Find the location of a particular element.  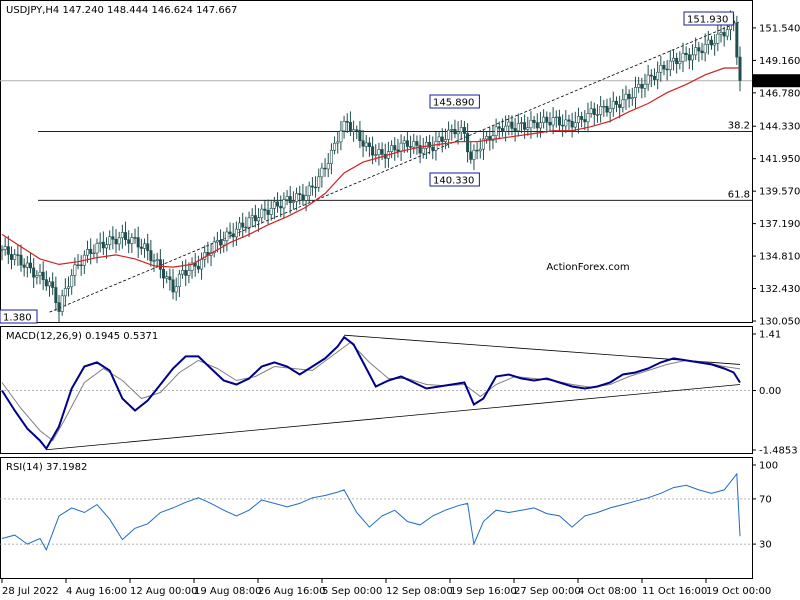

x-tick-label: 12 Sep 08:00 is located at coordinates (419, 591).